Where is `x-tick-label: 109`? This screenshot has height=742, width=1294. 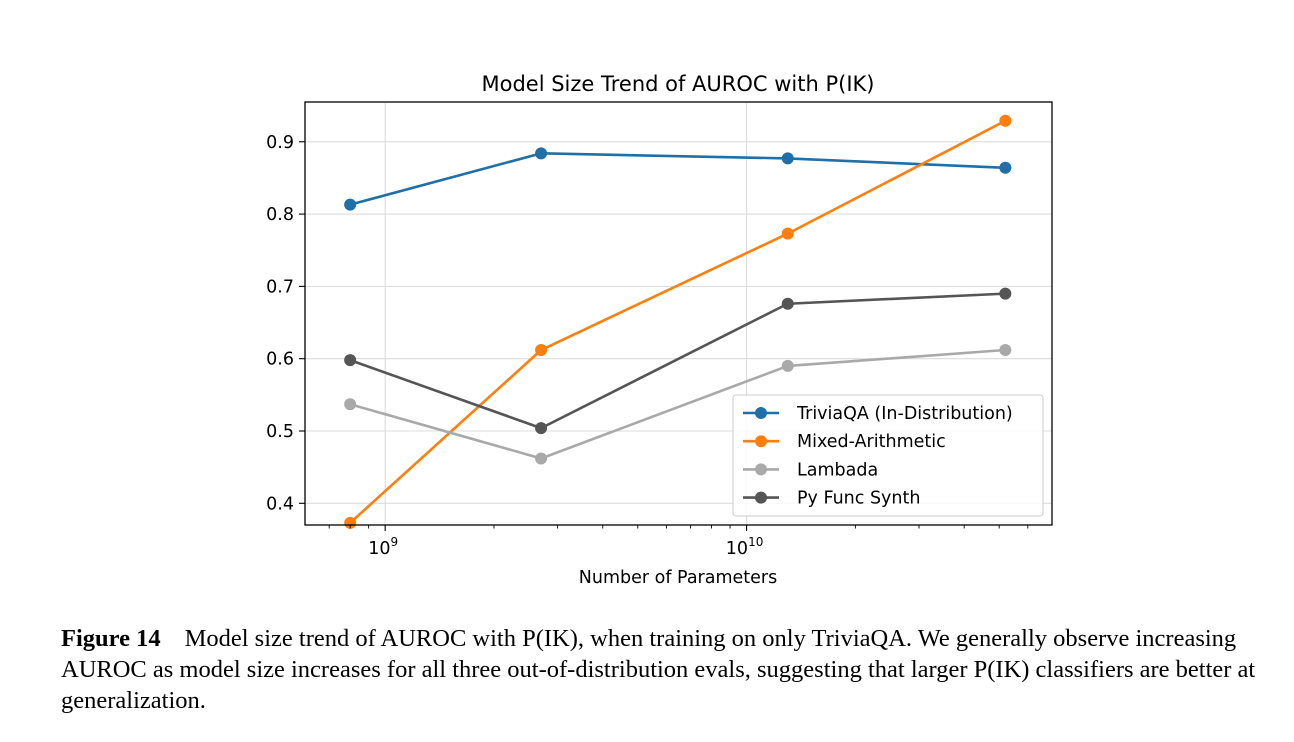 x-tick-label: 109 is located at coordinates (383, 547).